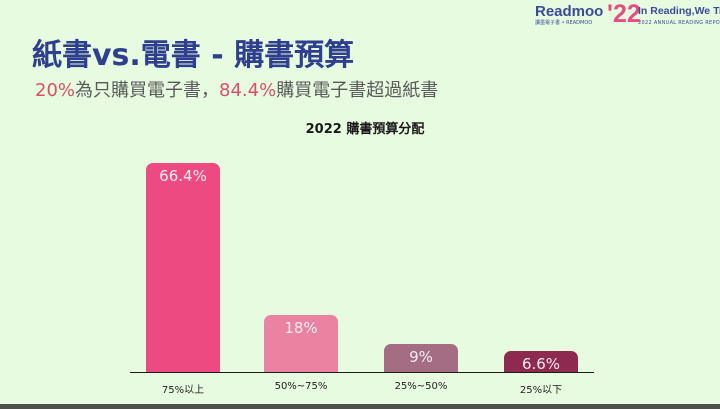 This screenshot has width=720, height=409. Describe the element at coordinates (362, 372) in the screenshot. I see `x-axis-line` at that location.